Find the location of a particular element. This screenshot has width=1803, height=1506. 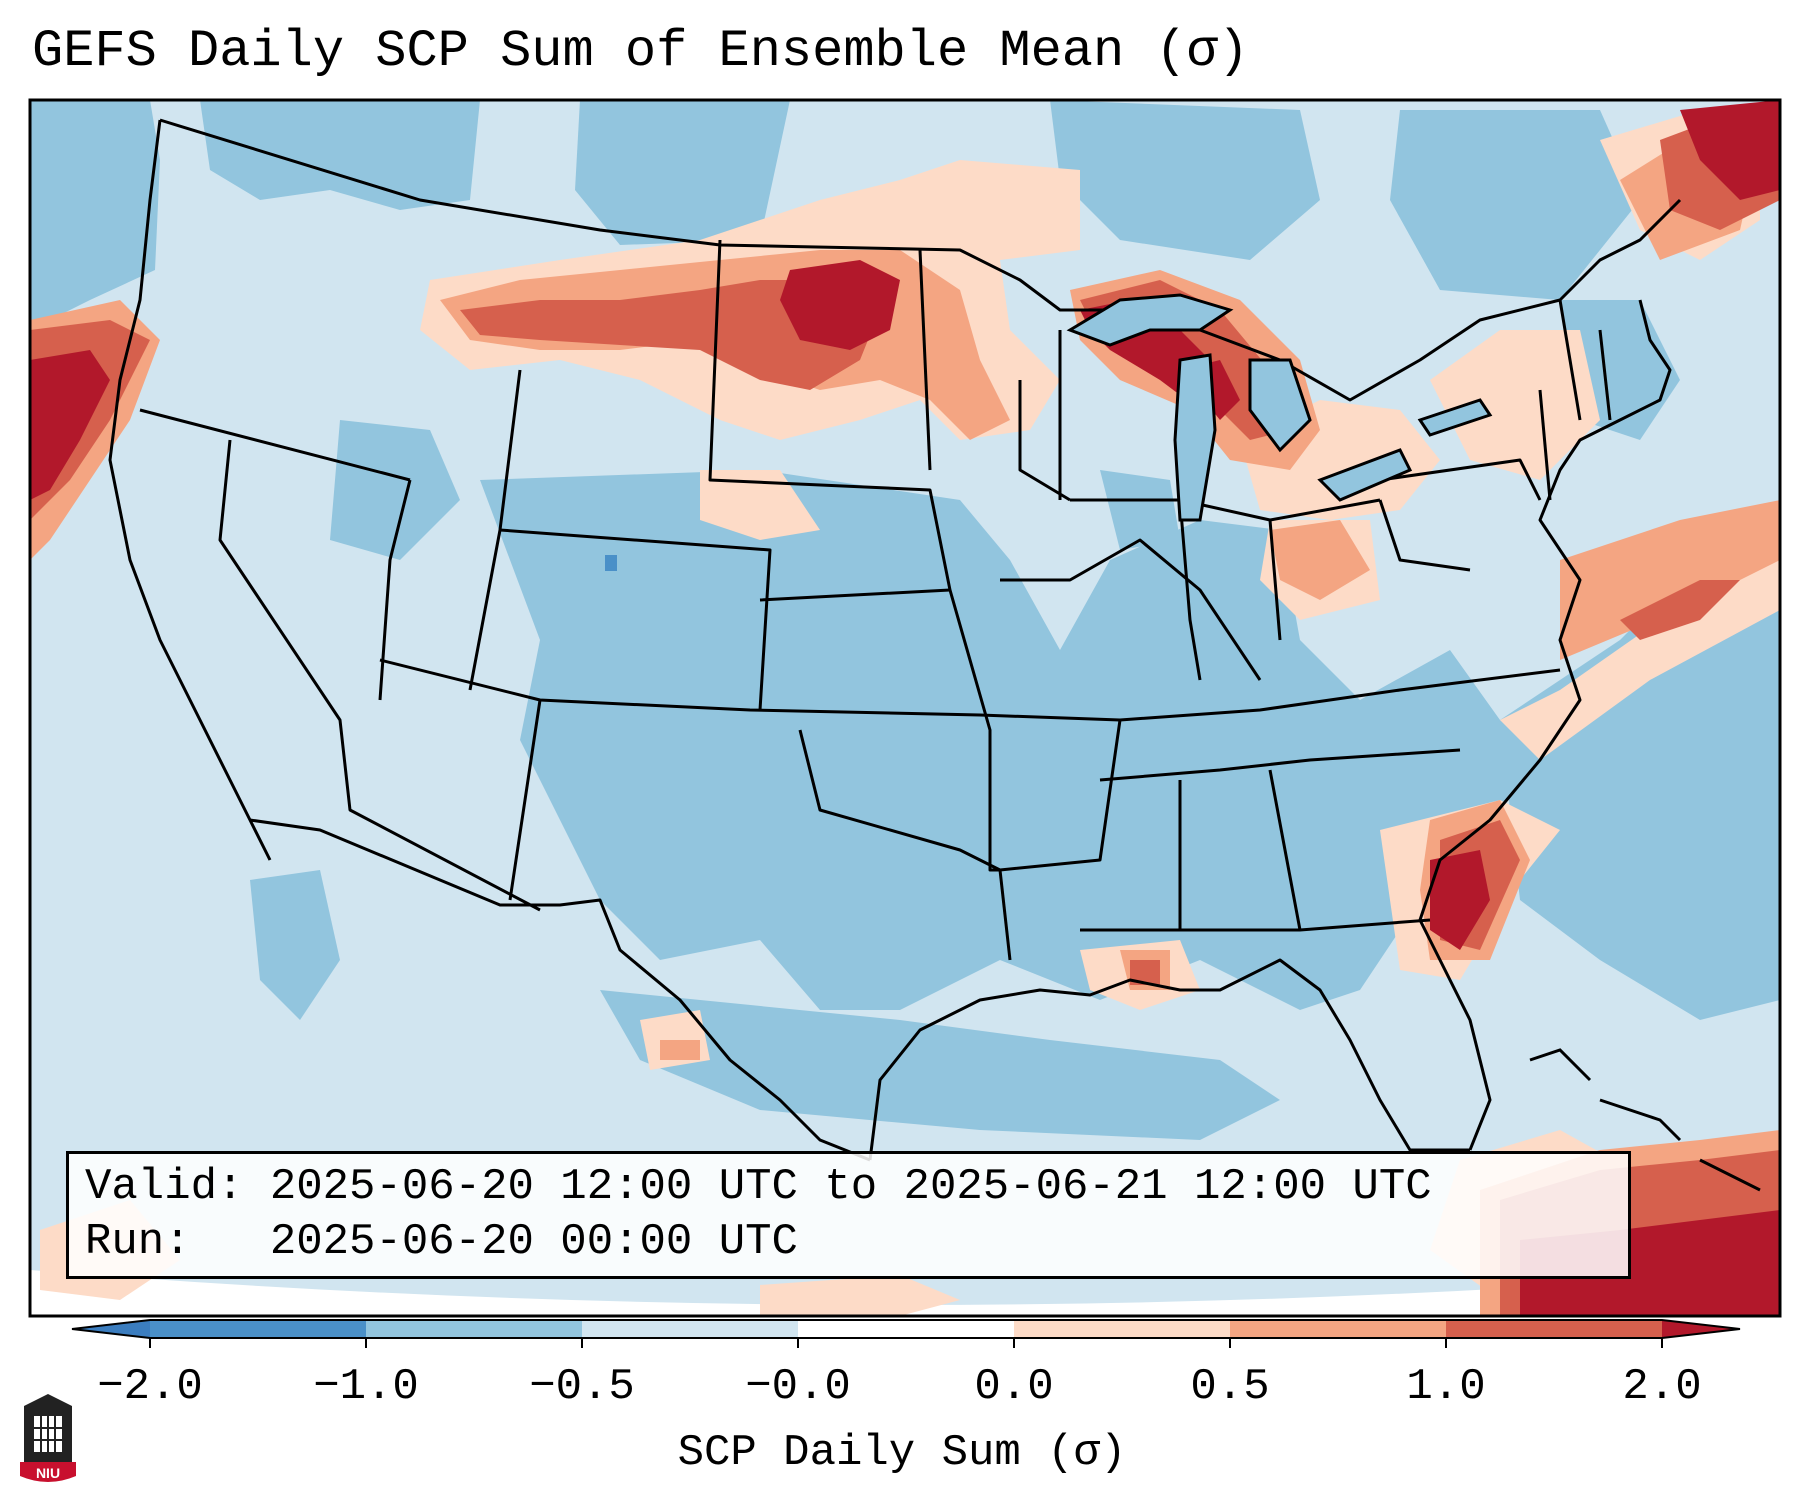

great-lakes is located at coordinates (1279, 407).